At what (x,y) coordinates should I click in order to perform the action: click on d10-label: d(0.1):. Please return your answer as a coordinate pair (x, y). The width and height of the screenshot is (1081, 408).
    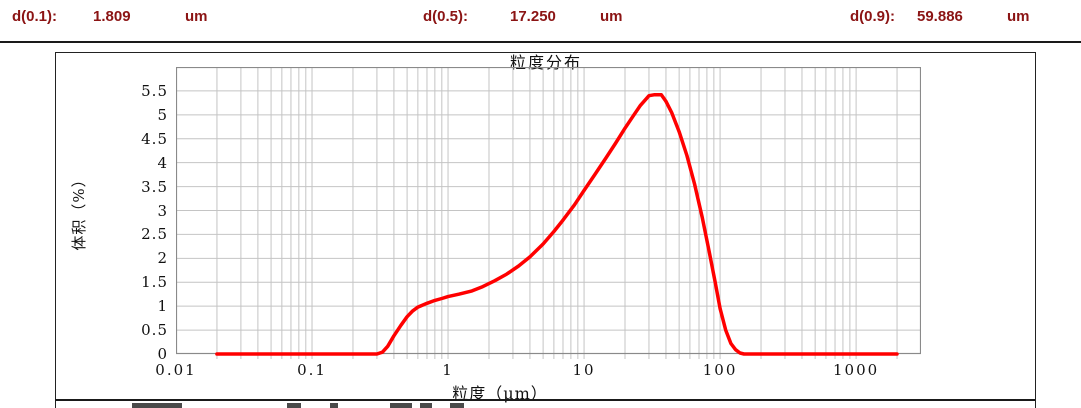
    Looking at the image, I should click on (34, 16).